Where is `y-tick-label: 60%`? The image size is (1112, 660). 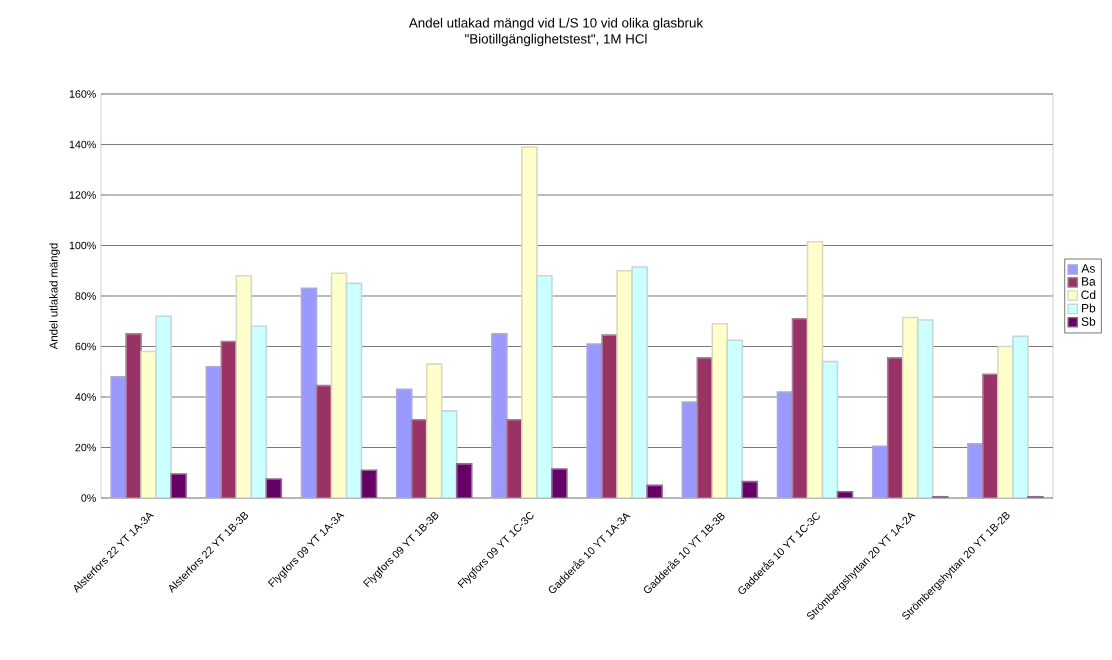 y-tick-label: 60% is located at coordinates (85, 346).